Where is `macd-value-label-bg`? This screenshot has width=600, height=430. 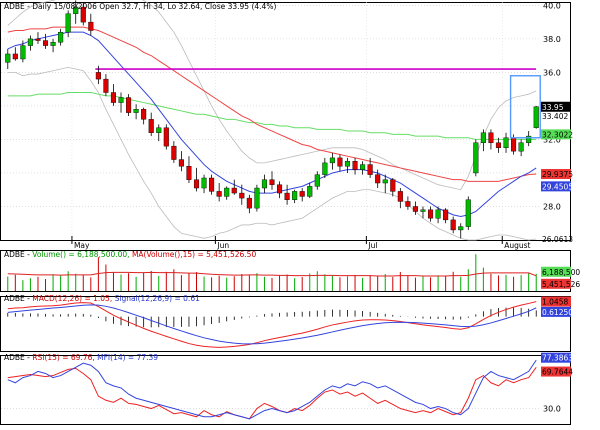
macd-value-label-bg is located at coordinates (556, 301).